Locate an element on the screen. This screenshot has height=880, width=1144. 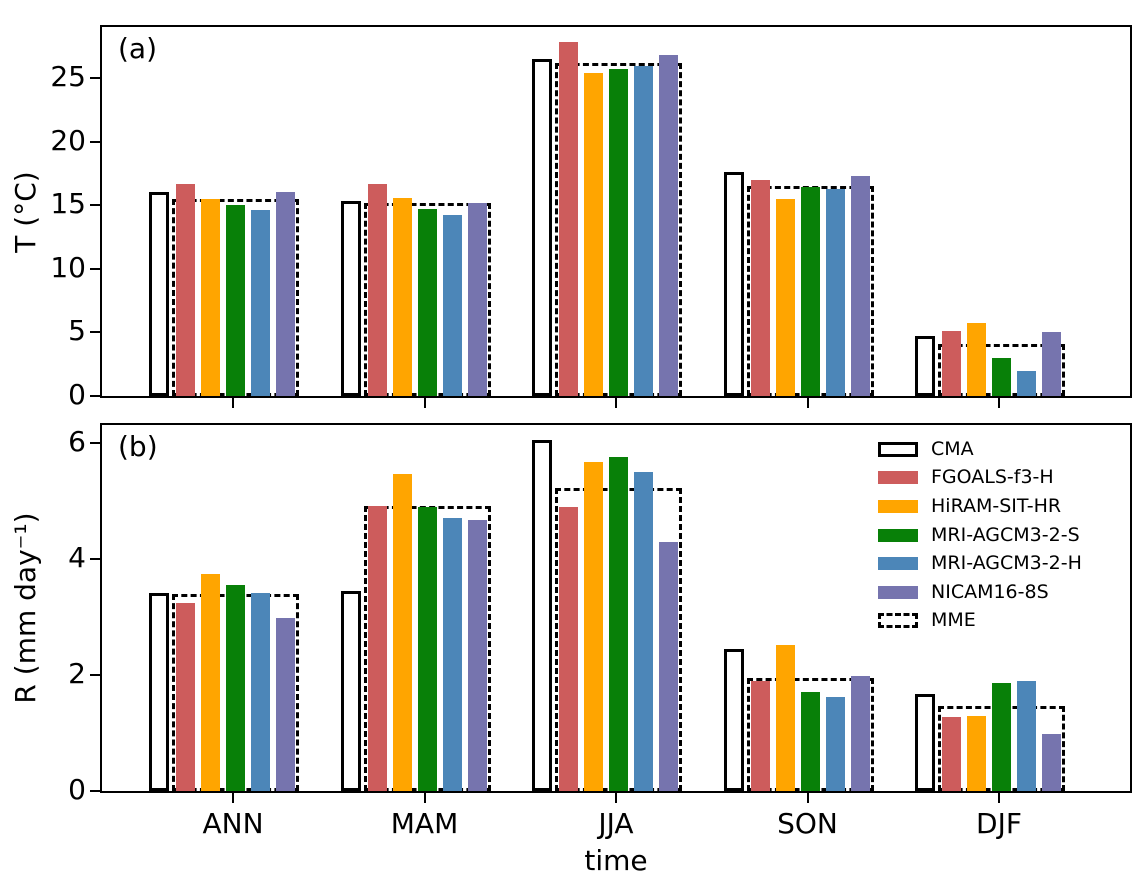
panel-a-bar-fgoals-f3-h-djf is located at coordinates (951, 363).